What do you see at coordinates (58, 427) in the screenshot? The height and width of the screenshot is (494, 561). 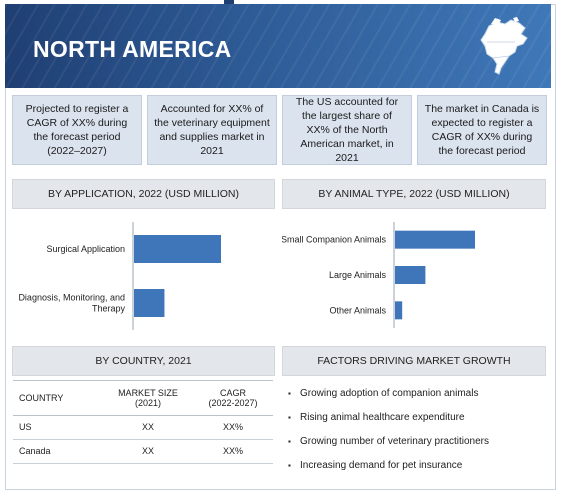 I see `cell-country: US` at bounding box center [58, 427].